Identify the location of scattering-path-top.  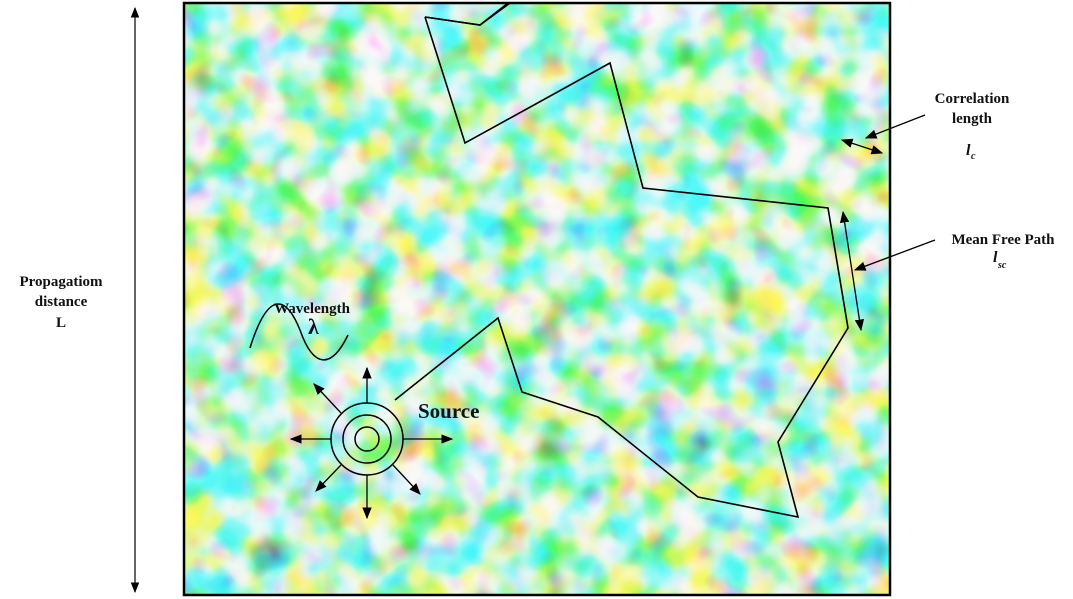
(466, 14).